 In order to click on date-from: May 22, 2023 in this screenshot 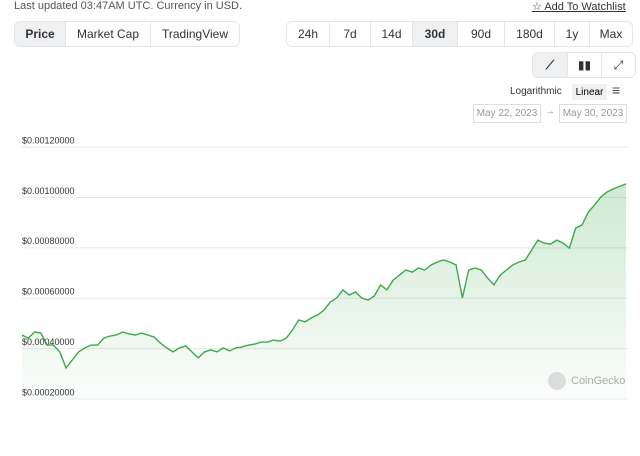, I will do `click(507, 113)`.